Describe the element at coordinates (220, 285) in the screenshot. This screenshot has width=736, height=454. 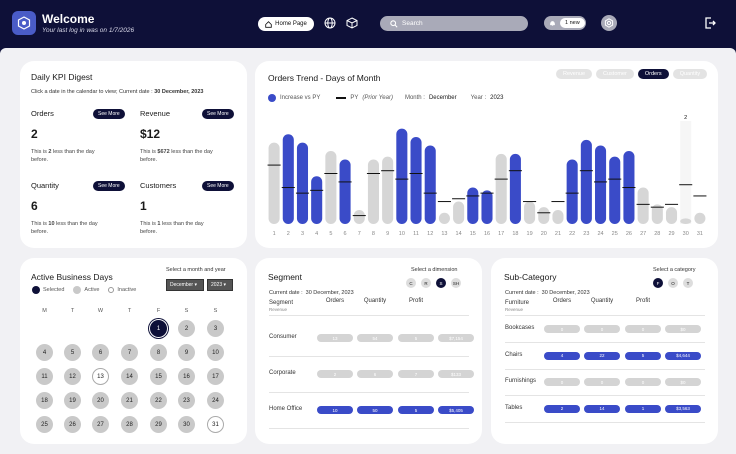
I see `year-dropdown: 2023 ▾` at that location.